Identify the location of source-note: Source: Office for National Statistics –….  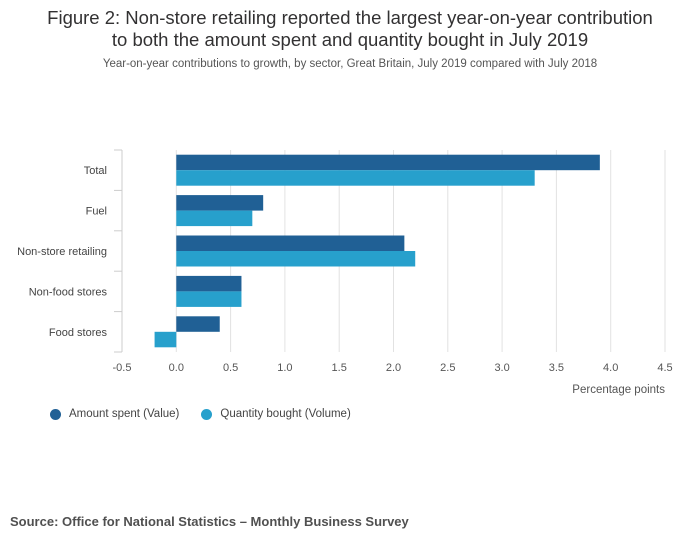
(209, 521).